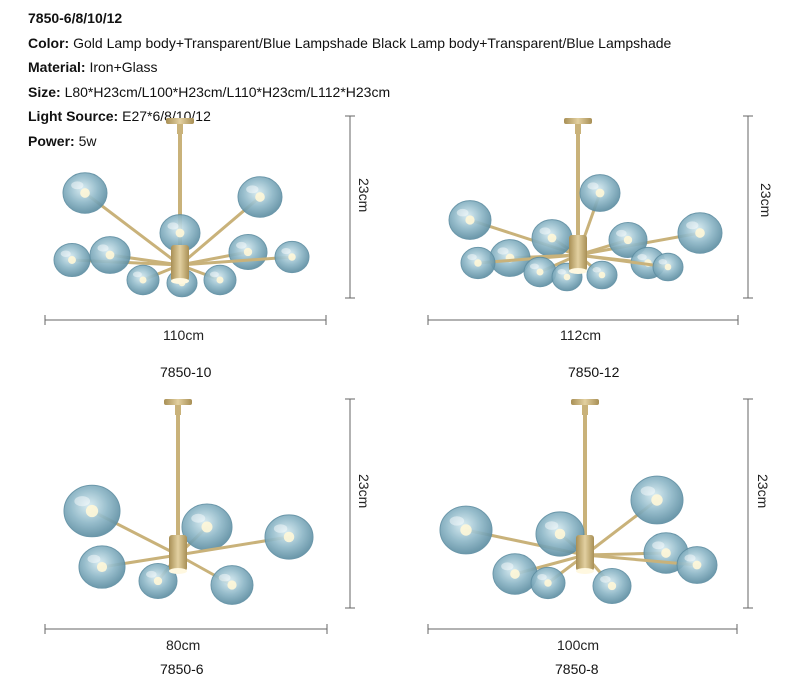 This screenshot has width=790, height=680. I want to click on globe-7850-12-12-arm, so click(623, 261).